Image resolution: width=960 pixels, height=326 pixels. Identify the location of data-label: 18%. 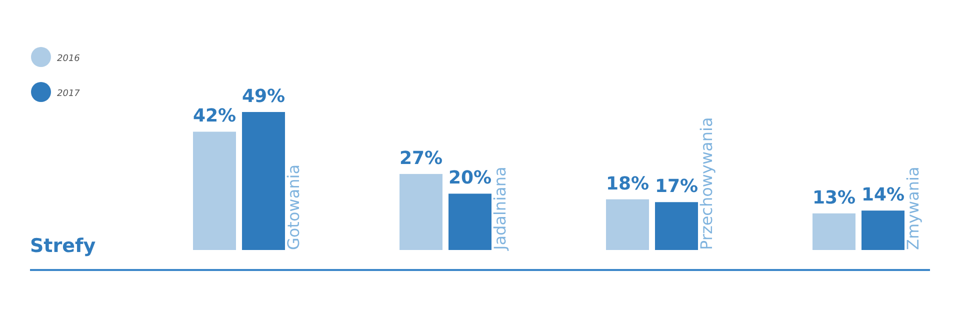
(628, 183).